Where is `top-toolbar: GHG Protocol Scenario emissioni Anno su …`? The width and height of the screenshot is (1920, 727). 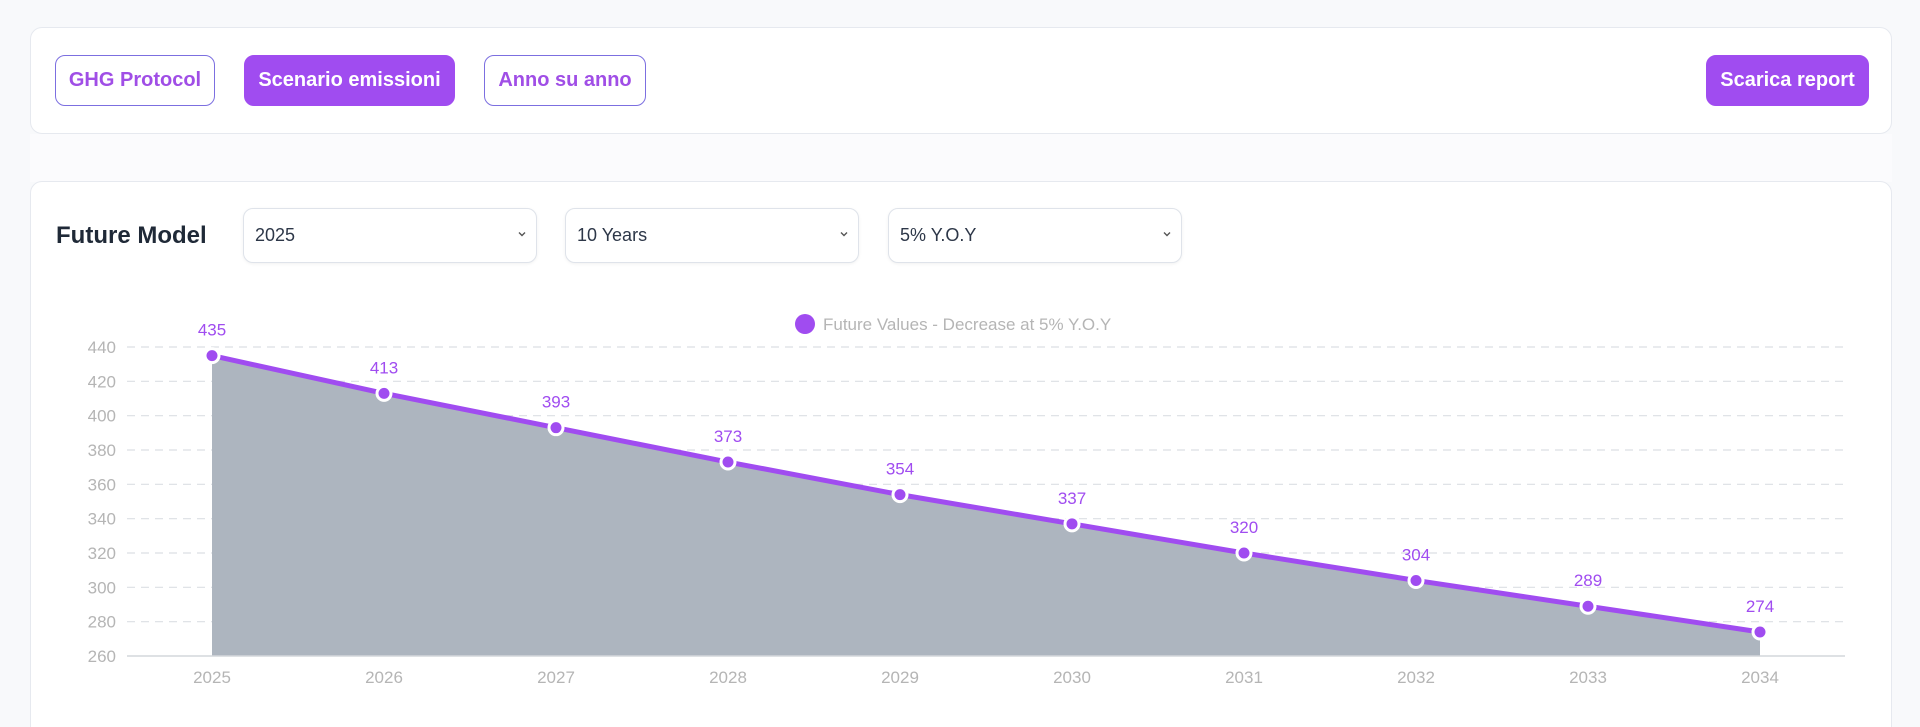 top-toolbar: GHG Protocol Scenario emissioni Anno su … is located at coordinates (961, 80).